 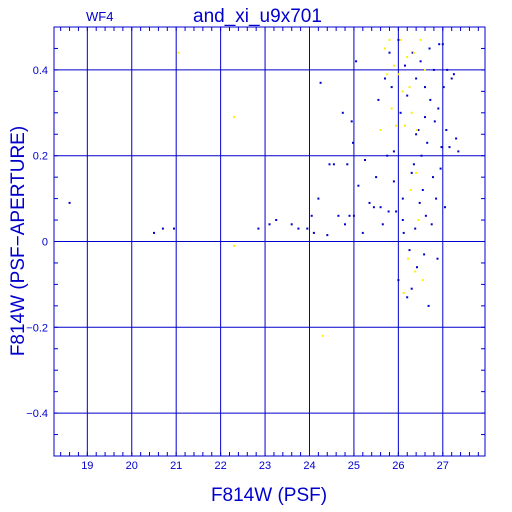 What do you see at coordinates (45, 243) in the screenshot?
I see `y-tick-label: 0` at bounding box center [45, 243].